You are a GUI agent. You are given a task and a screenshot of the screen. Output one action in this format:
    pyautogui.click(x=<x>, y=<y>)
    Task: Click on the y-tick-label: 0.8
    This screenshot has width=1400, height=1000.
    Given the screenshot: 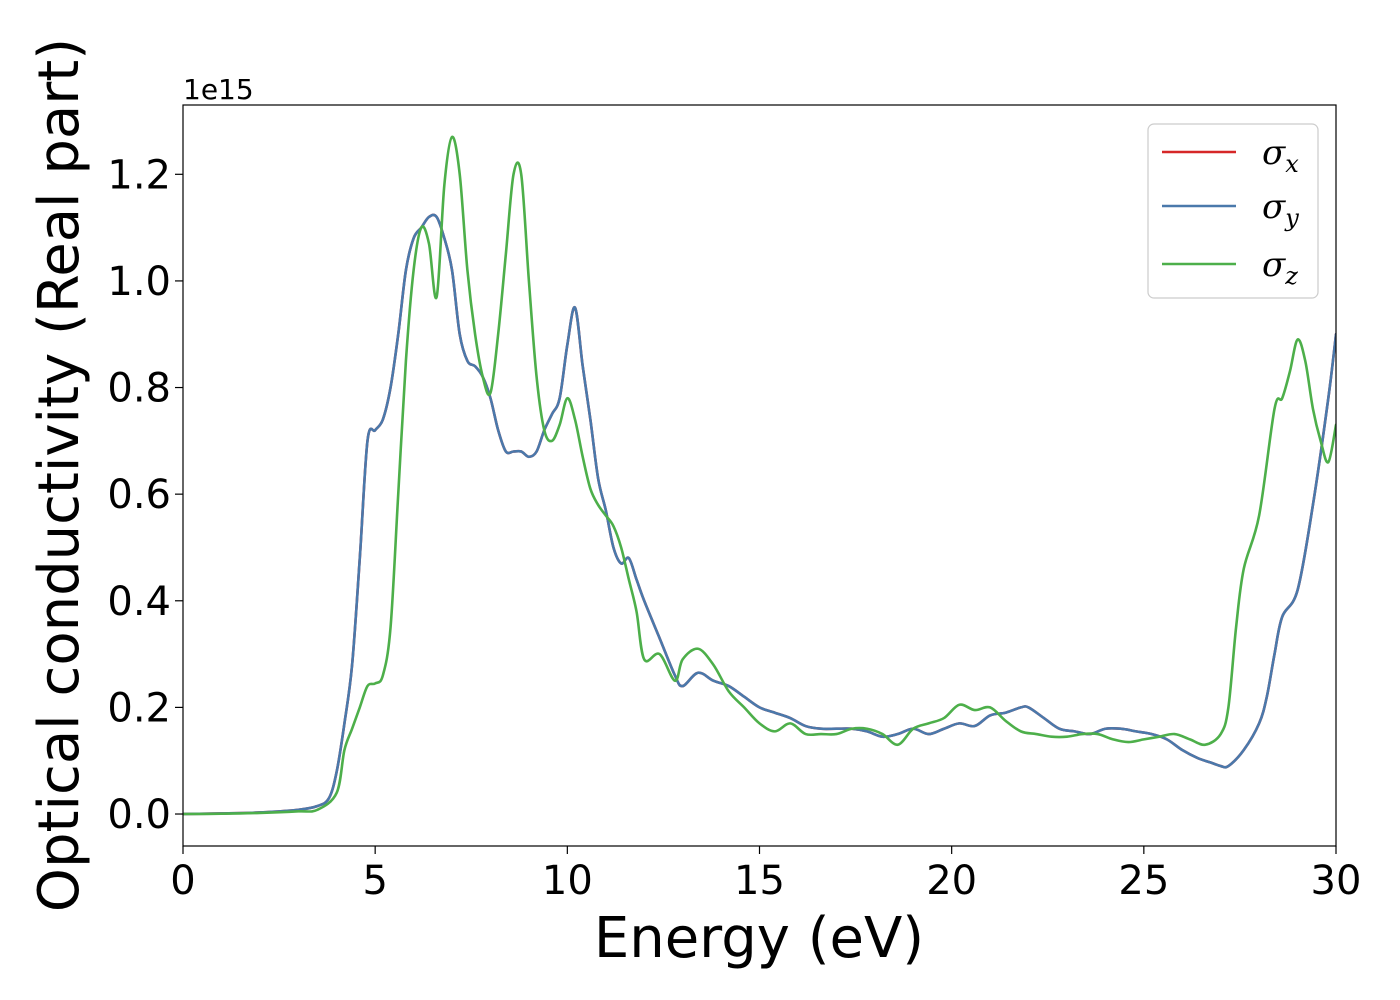 What is the action you would take?
    pyautogui.click(x=139, y=389)
    